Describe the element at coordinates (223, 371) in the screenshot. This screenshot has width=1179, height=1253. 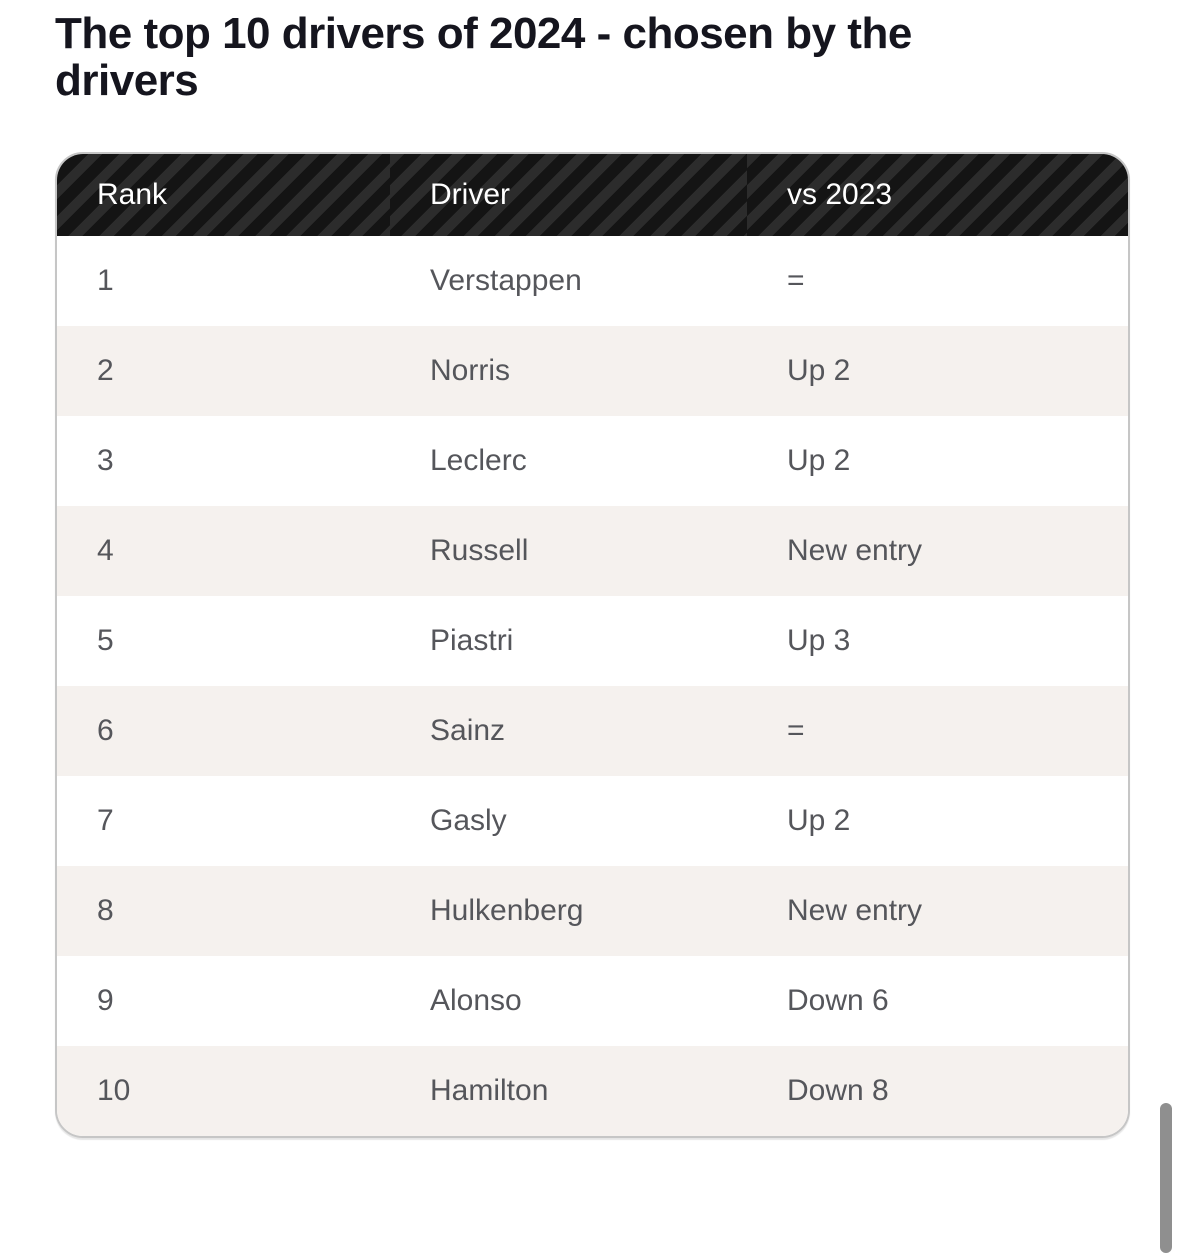
I see `cell-rank: 2` at that location.